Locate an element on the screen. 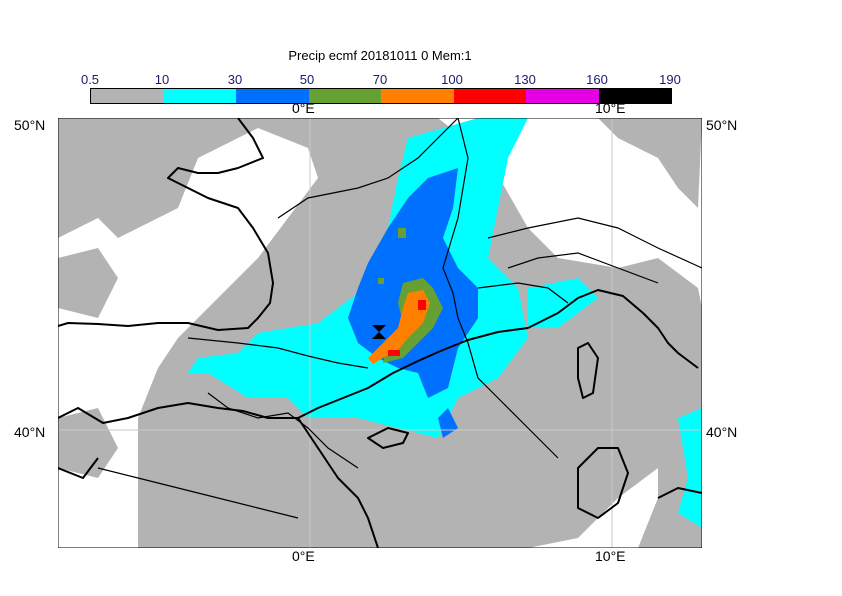  map-title: Precip ecmf 20181011 0 Mem:1 is located at coordinates (380, 55).